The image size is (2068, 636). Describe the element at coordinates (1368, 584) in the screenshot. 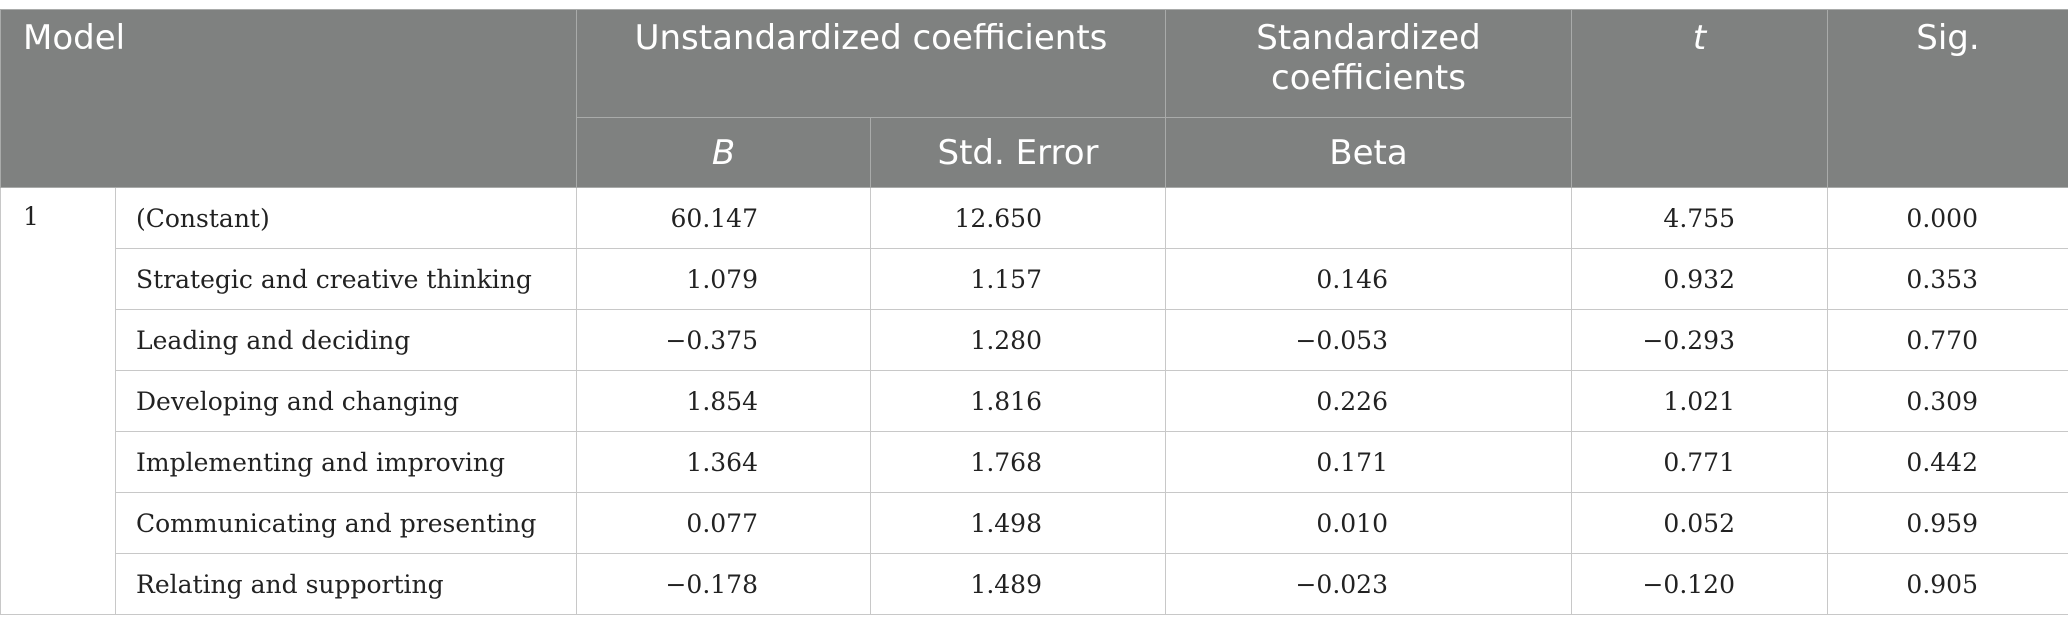

I see `cell-value: −0.023` at that location.